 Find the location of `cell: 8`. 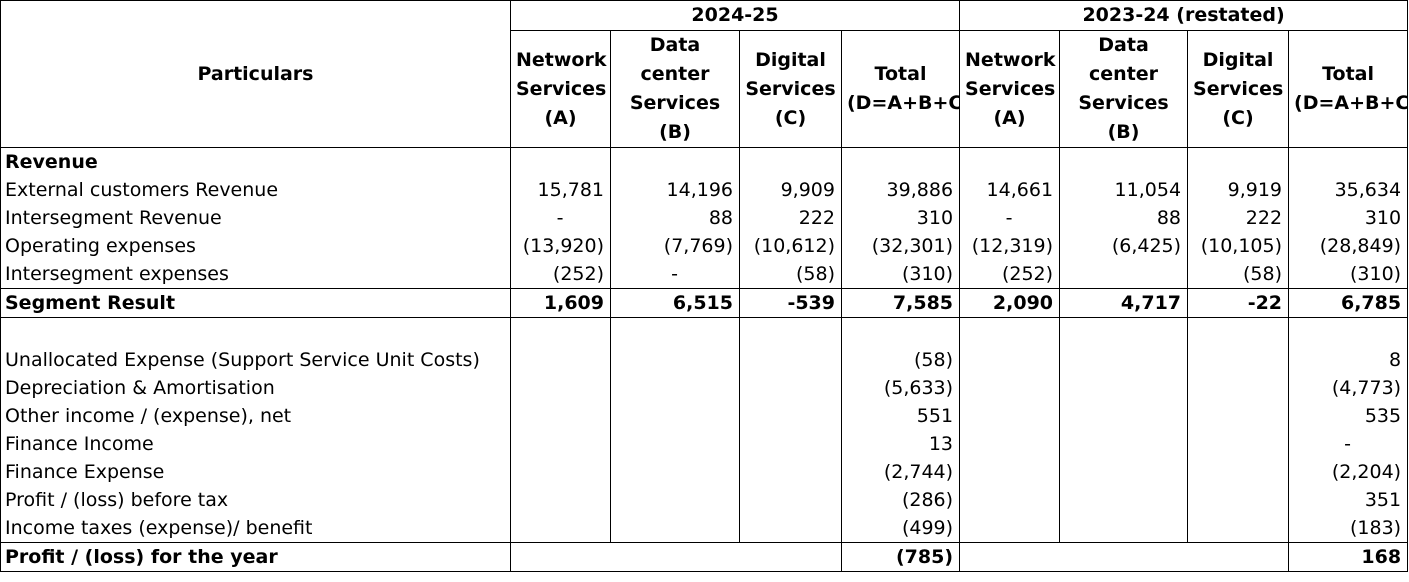

cell: 8 is located at coordinates (1348, 360).